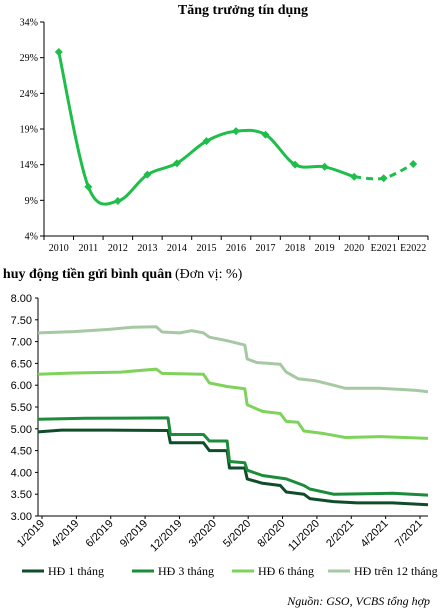  What do you see at coordinates (118, 248) in the screenshot?
I see `x-tick-label: 2012` at bounding box center [118, 248].